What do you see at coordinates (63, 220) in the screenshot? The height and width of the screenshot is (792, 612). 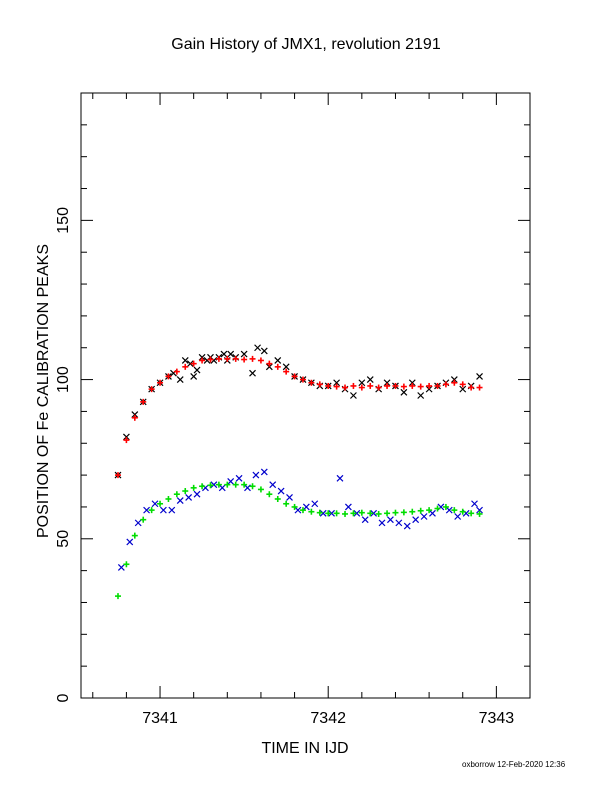 I see `y-tick-label: 150` at bounding box center [63, 220].